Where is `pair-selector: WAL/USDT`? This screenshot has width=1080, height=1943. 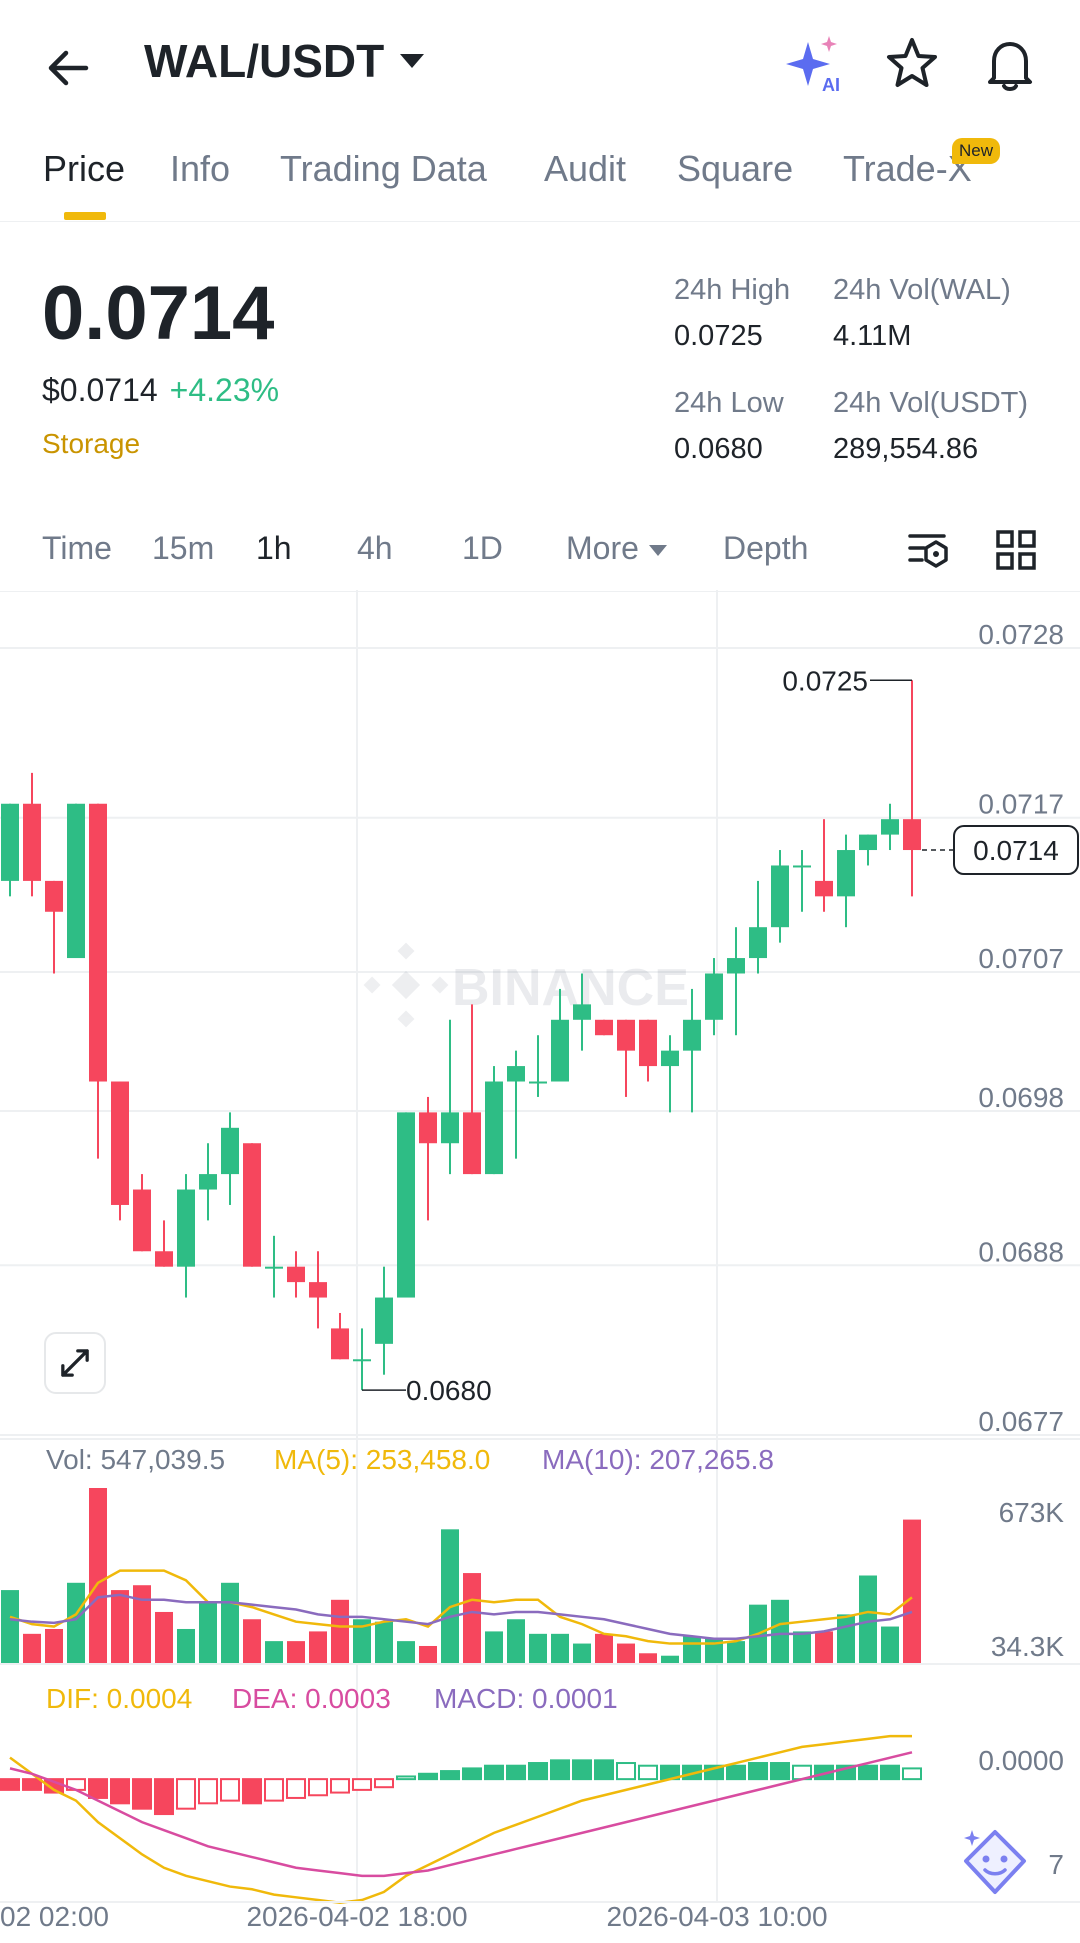
pair-selector: WAL/USDT is located at coordinates (284, 61).